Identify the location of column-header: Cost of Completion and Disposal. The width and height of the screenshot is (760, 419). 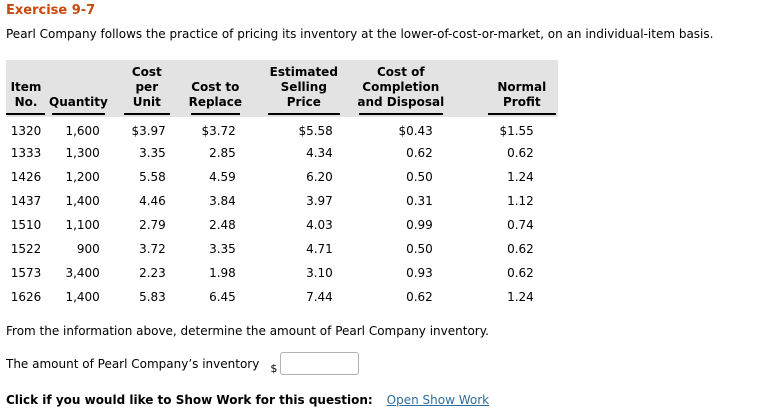
(394, 88).